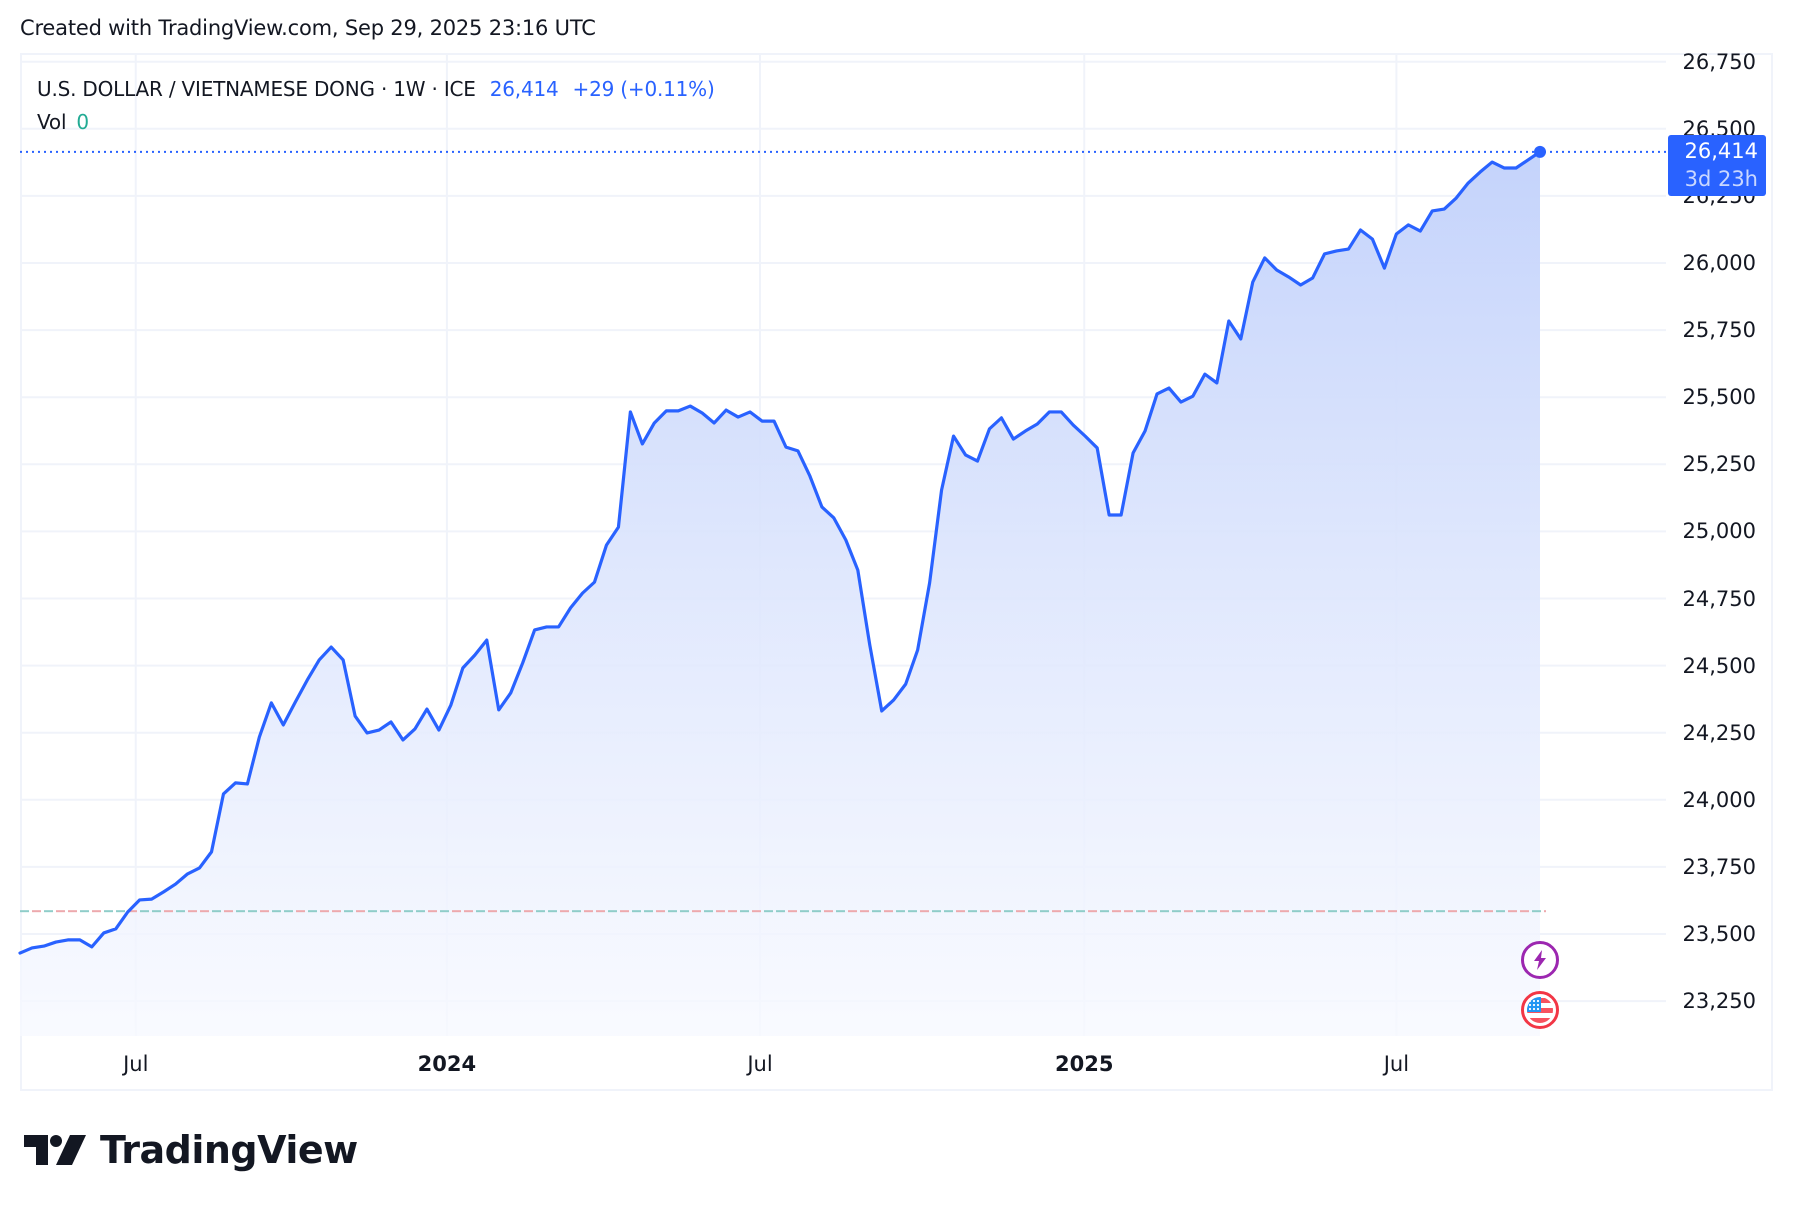  What do you see at coordinates (1719, 598) in the screenshot?
I see `price-axis-label: 24,750` at bounding box center [1719, 598].